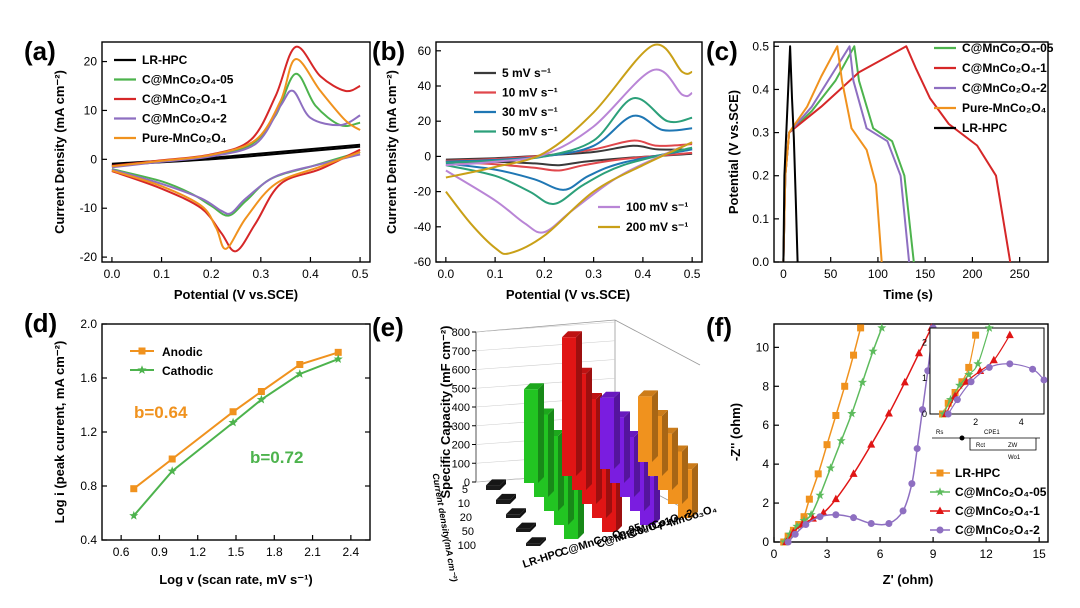  I want to click on x-tick-label: 50, so click(831, 274).